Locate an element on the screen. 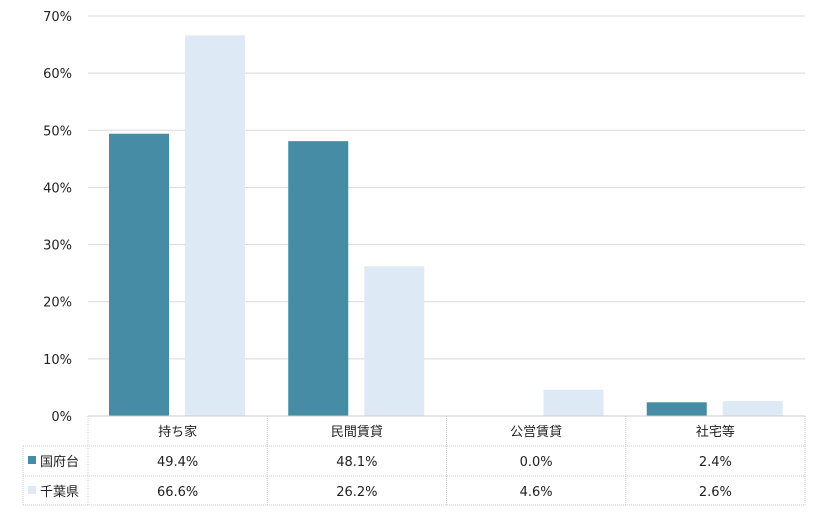 The width and height of the screenshot is (820, 514). data-label: 0.0% is located at coordinates (536, 462).